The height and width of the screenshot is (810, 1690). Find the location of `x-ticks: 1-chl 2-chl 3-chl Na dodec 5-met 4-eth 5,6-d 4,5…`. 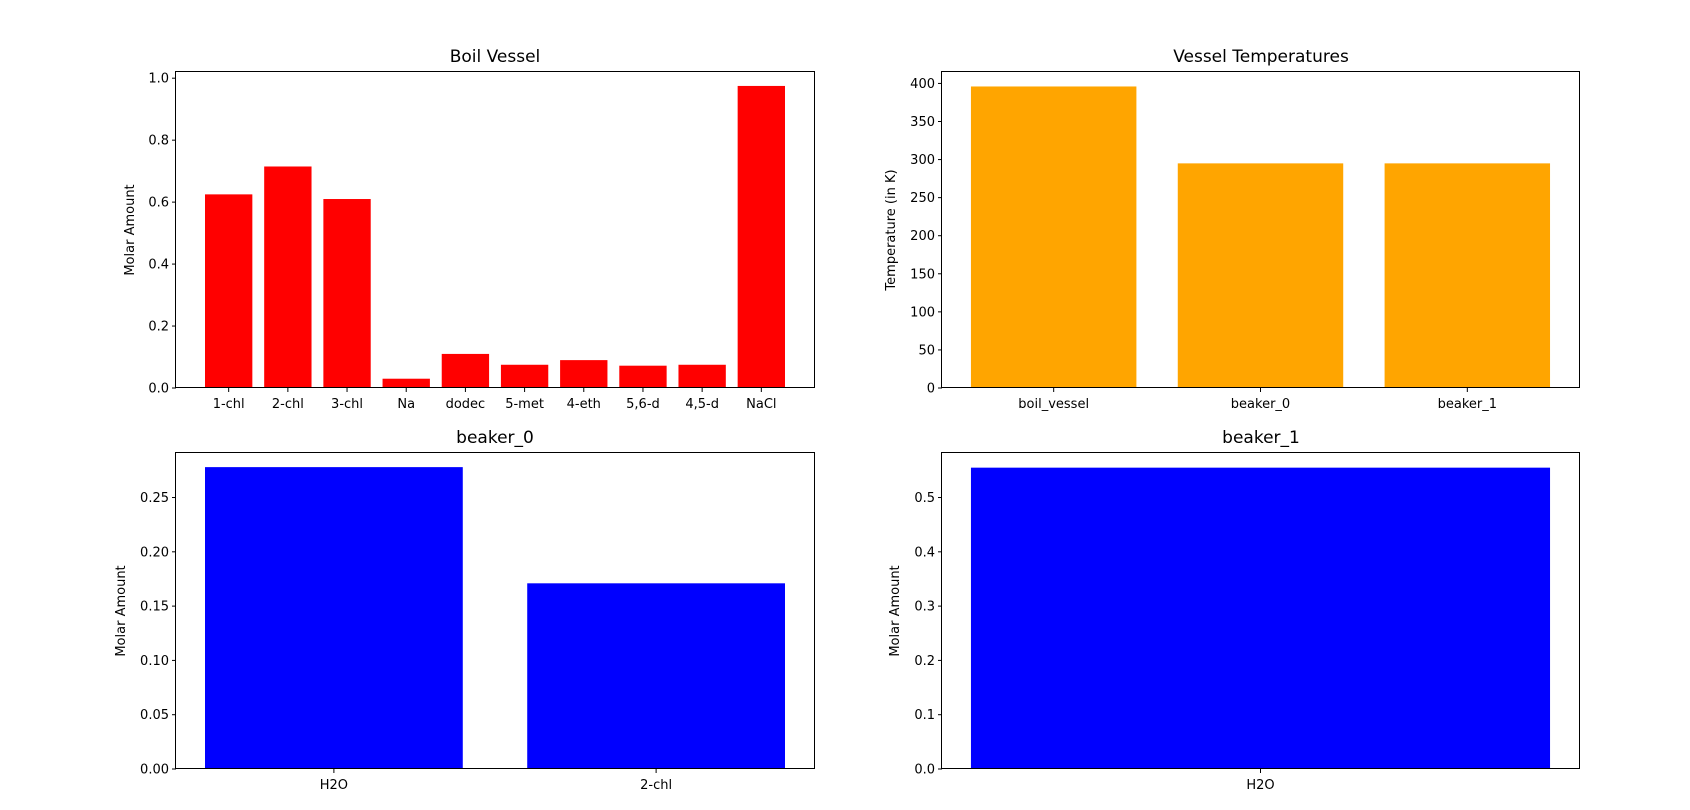

x-ticks: 1-chl 2-chl 3-chl Na dodec 5-met 4-eth 5,6-d 4,5… is located at coordinates (495, 400).